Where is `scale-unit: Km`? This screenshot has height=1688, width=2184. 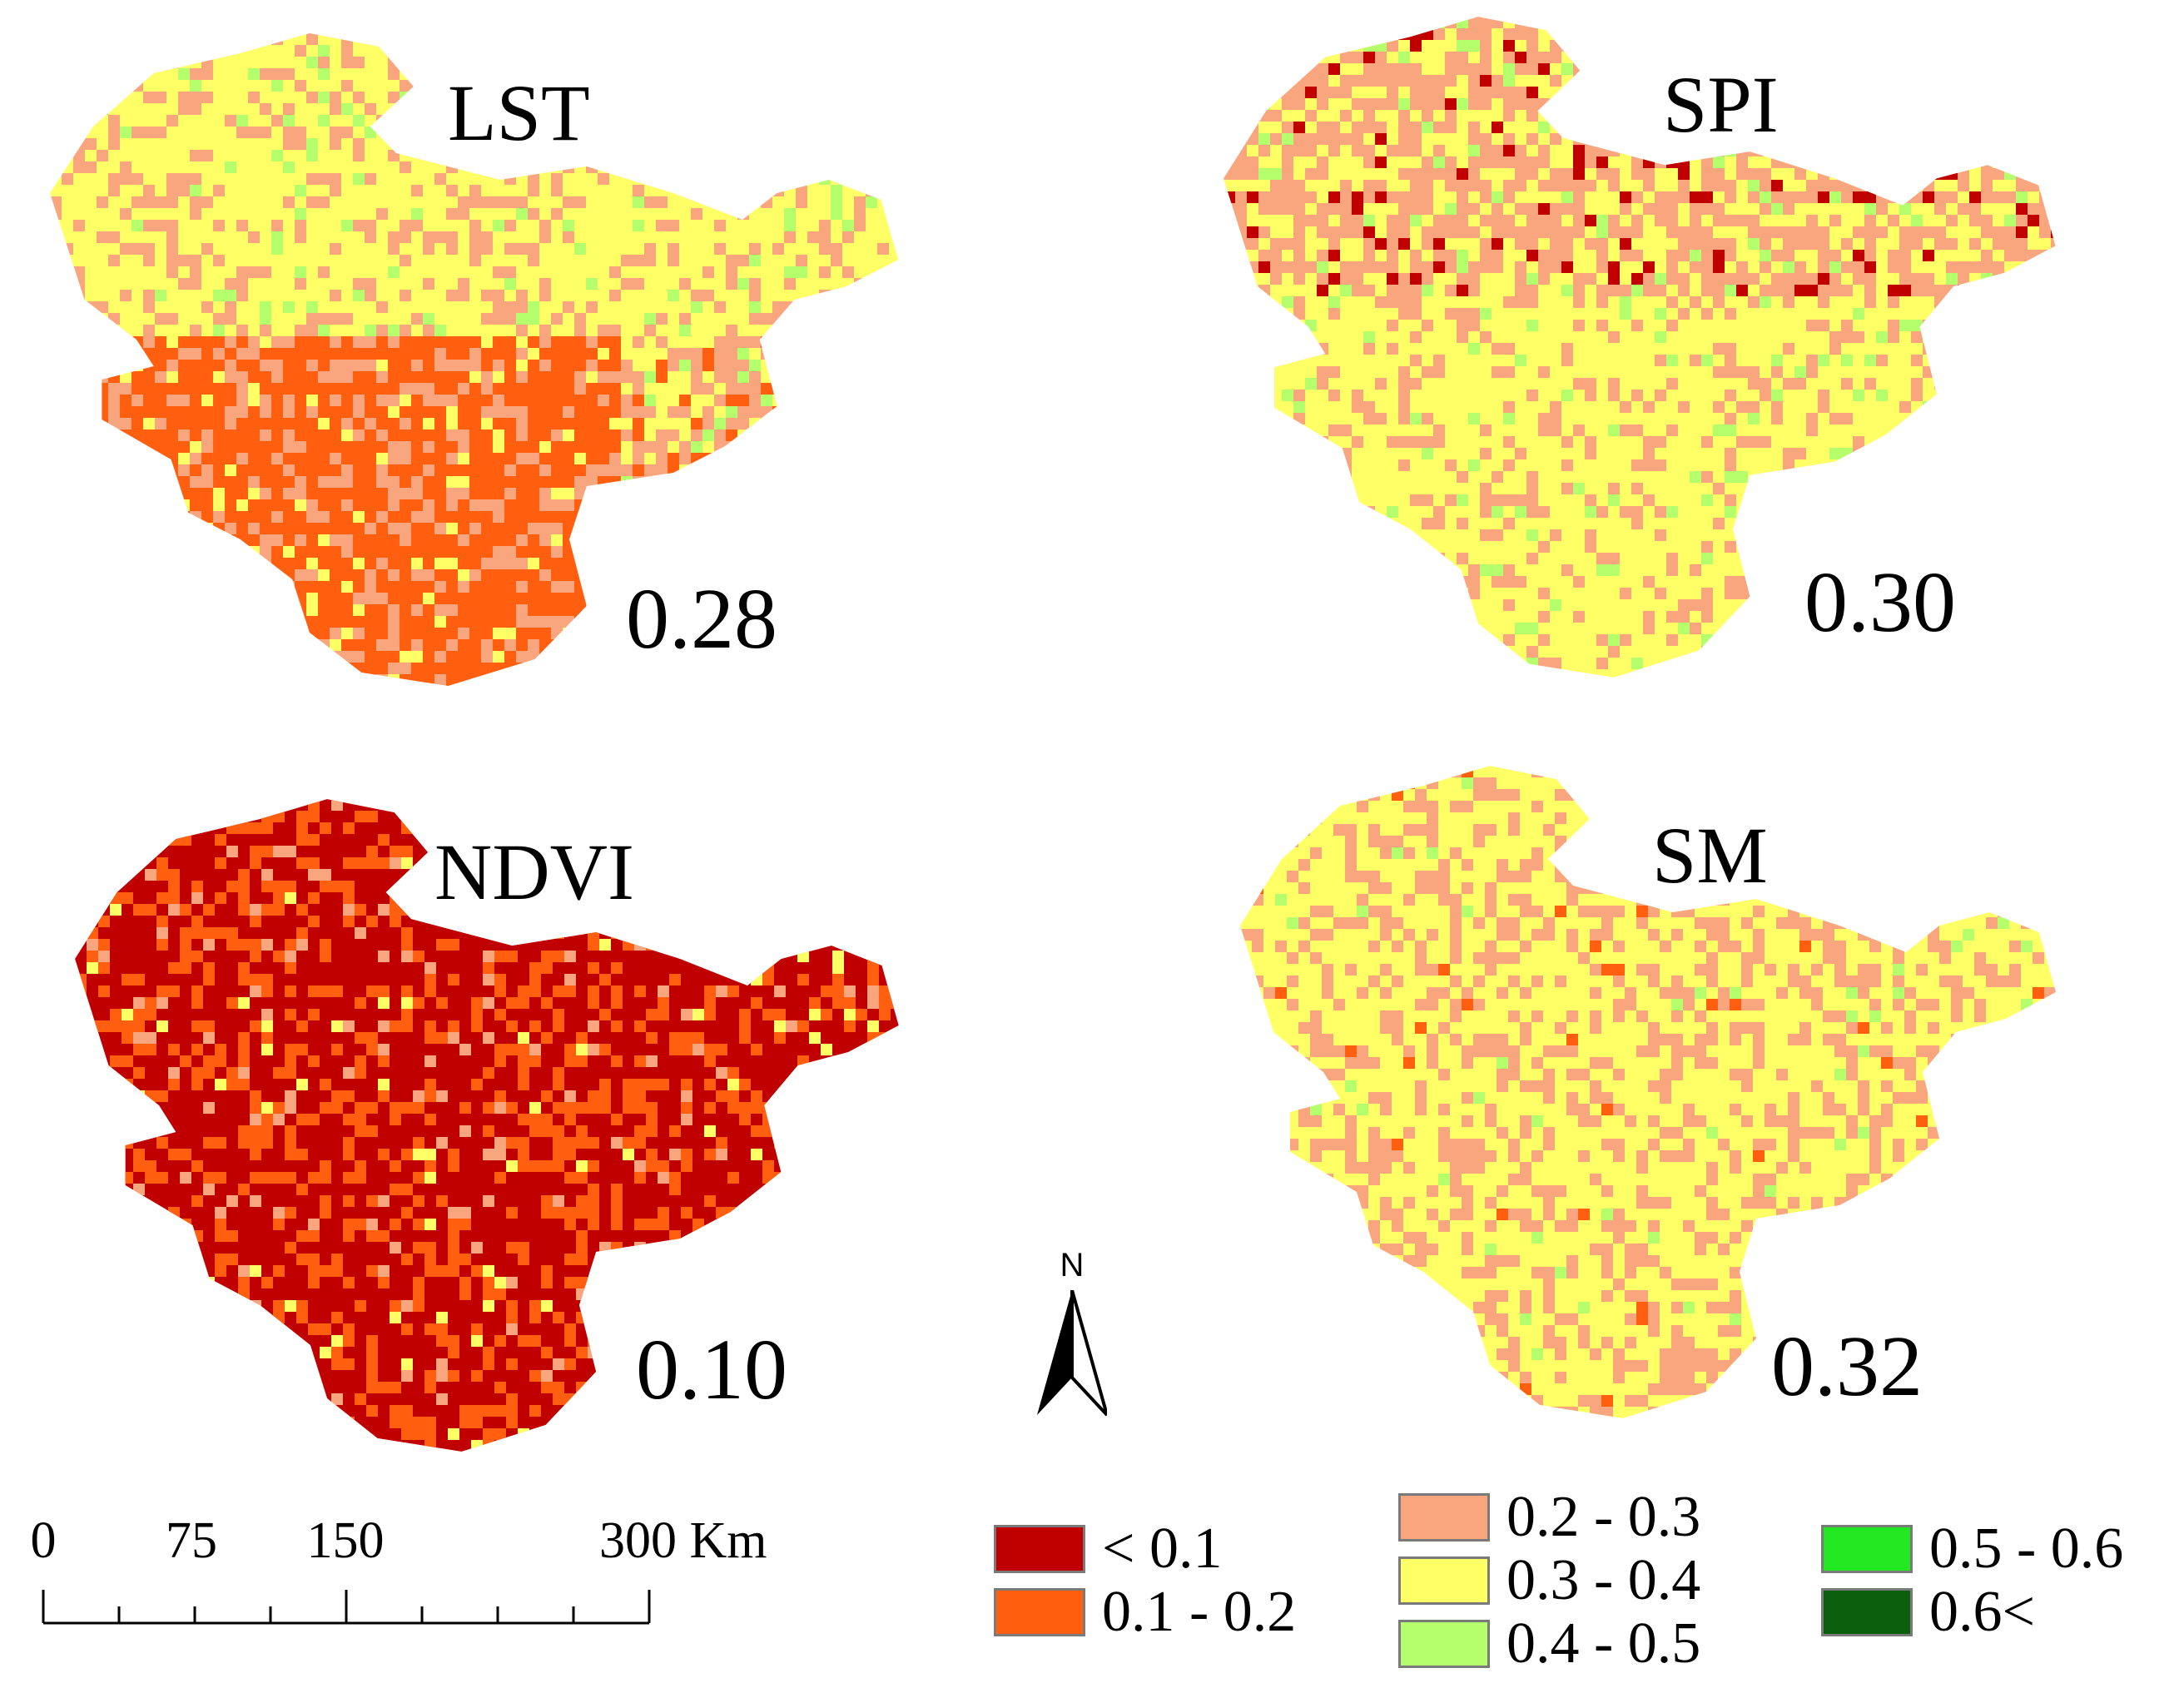 scale-unit: Km is located at coordinates (728, 1540).